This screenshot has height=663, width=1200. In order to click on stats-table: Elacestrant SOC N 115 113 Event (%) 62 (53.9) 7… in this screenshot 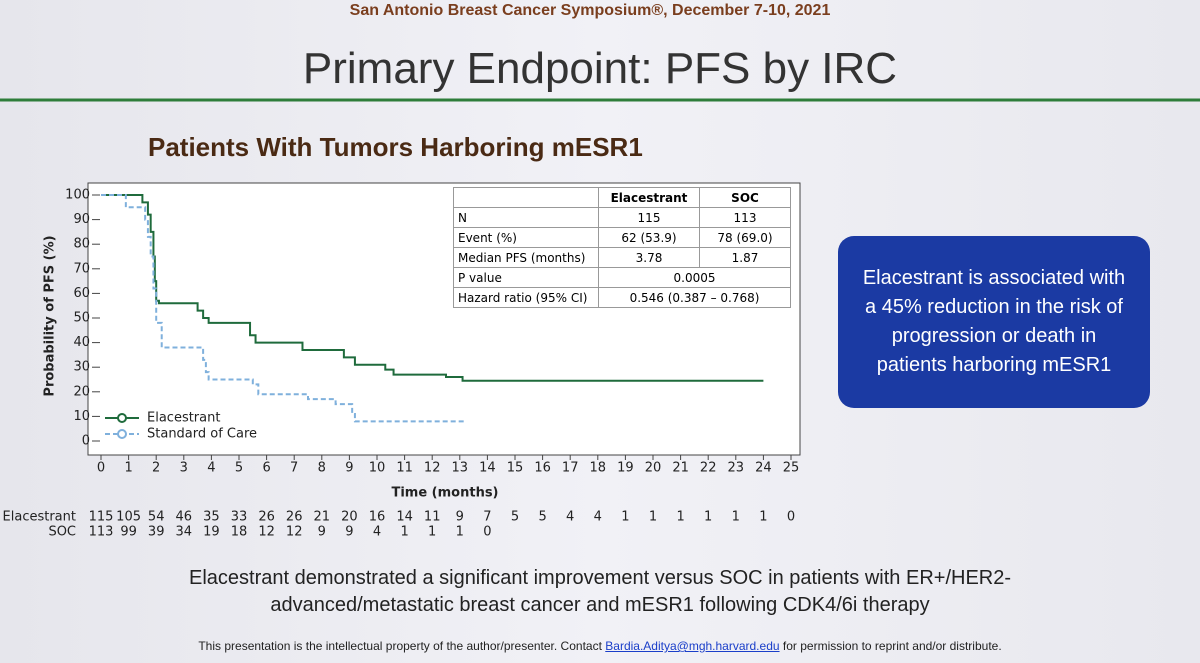, I will do `click(622, 247)`.